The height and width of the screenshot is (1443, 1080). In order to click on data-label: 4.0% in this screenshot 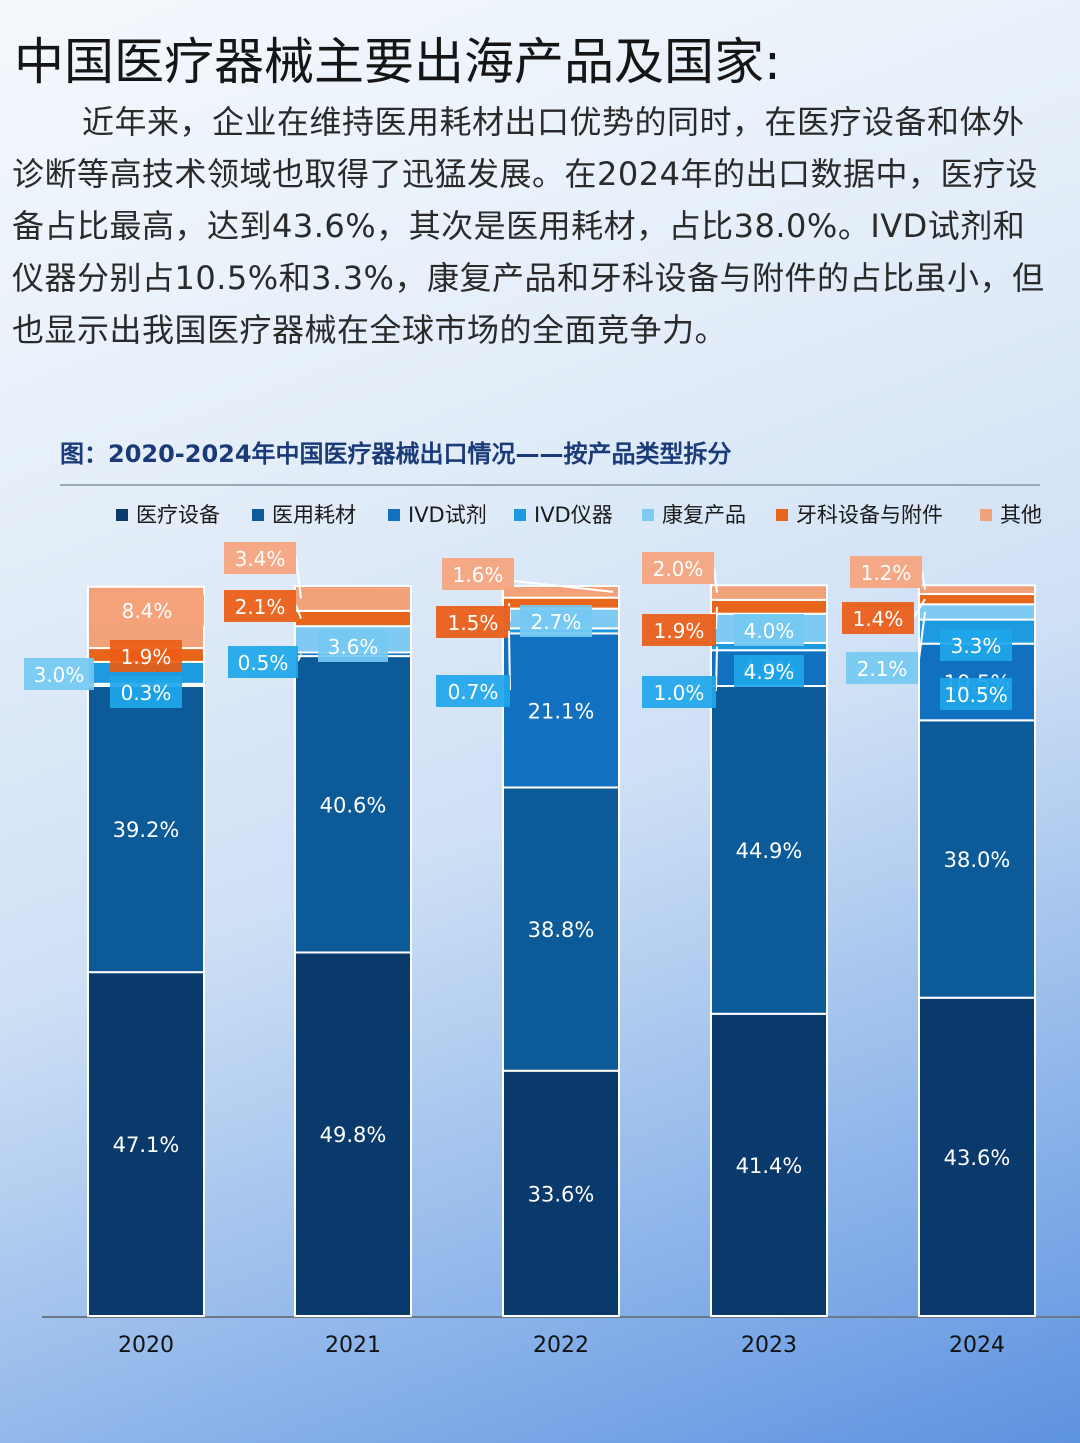, I will do `click(769, 631)`.